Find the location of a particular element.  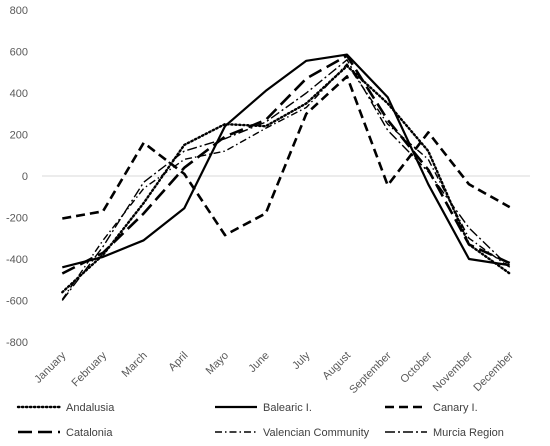

y-tick-label: -800 is located at coordinates (17, 343).